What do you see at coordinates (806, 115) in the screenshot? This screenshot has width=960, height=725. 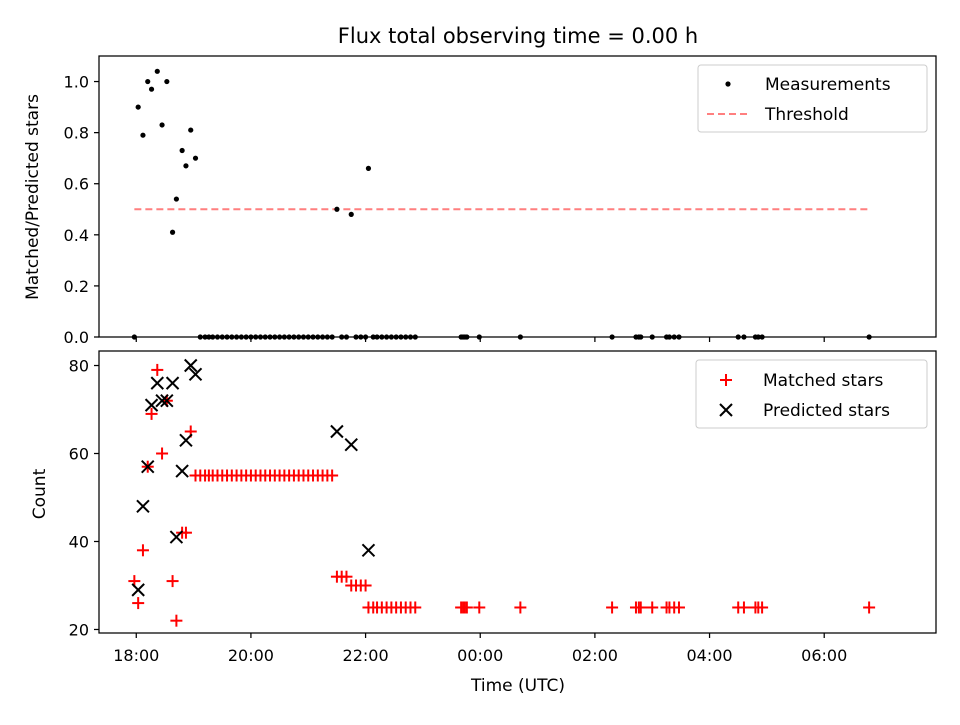 I see `legend-threshold-label: Threshold` at bounding box center [806, 115].